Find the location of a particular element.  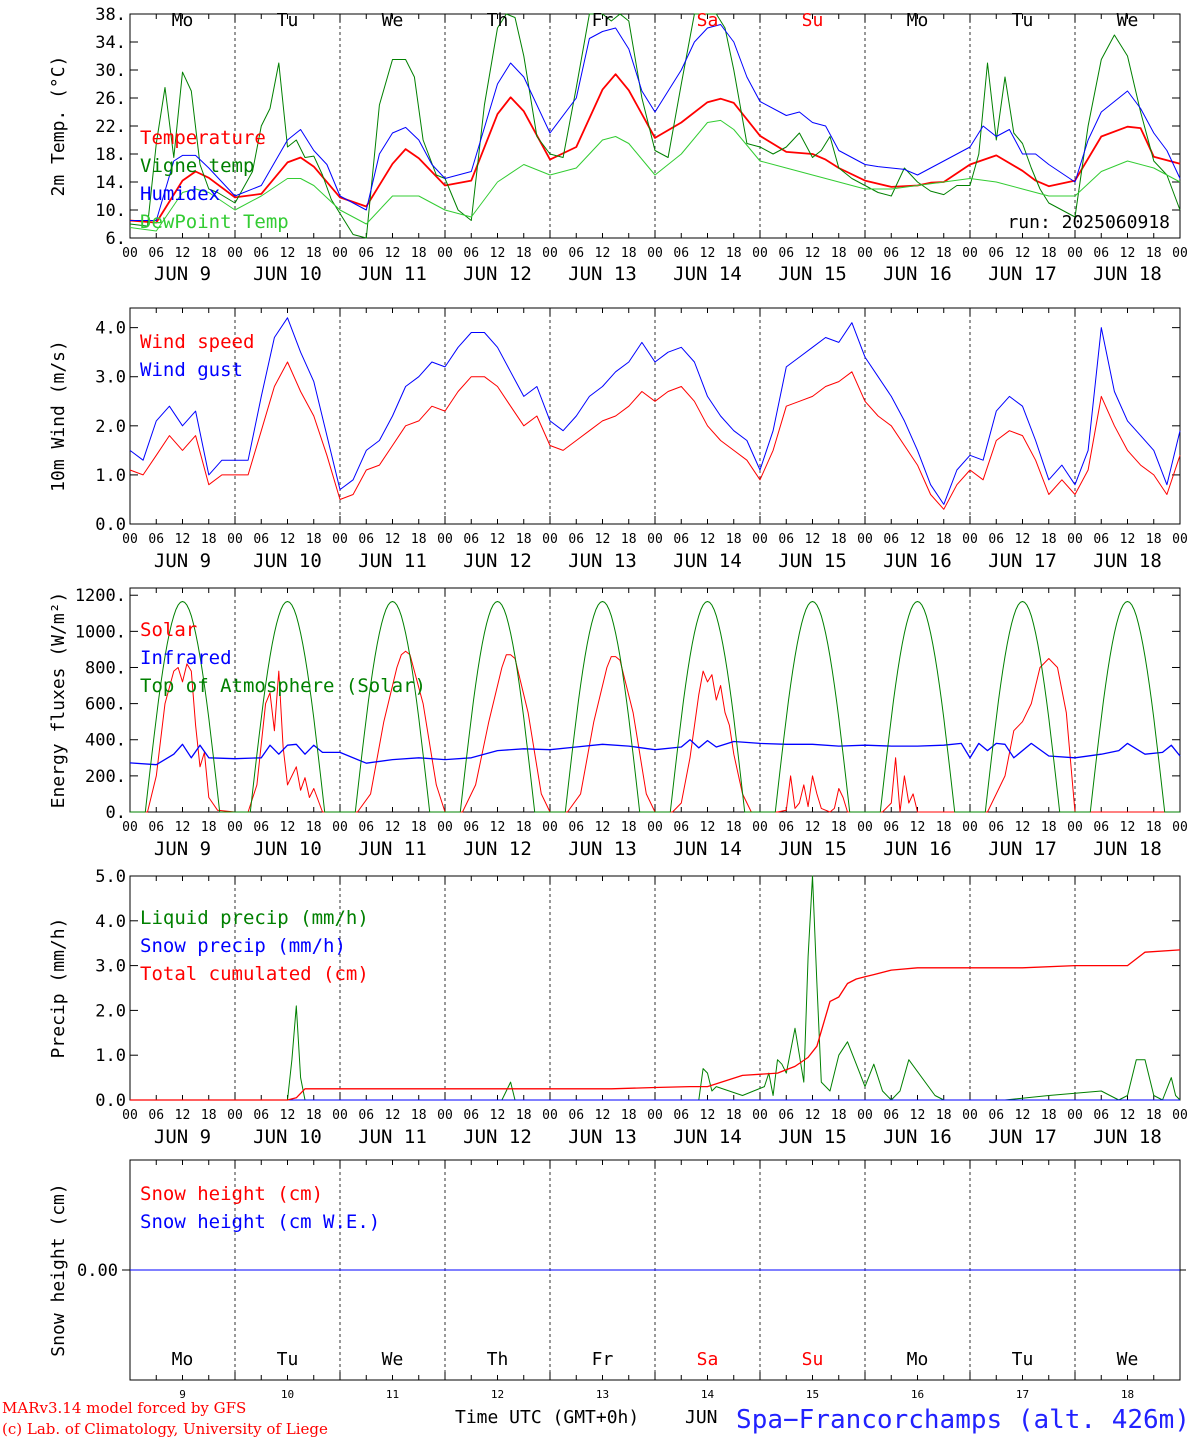

y-tick-label: 34. is located at coordinates (110, 43).